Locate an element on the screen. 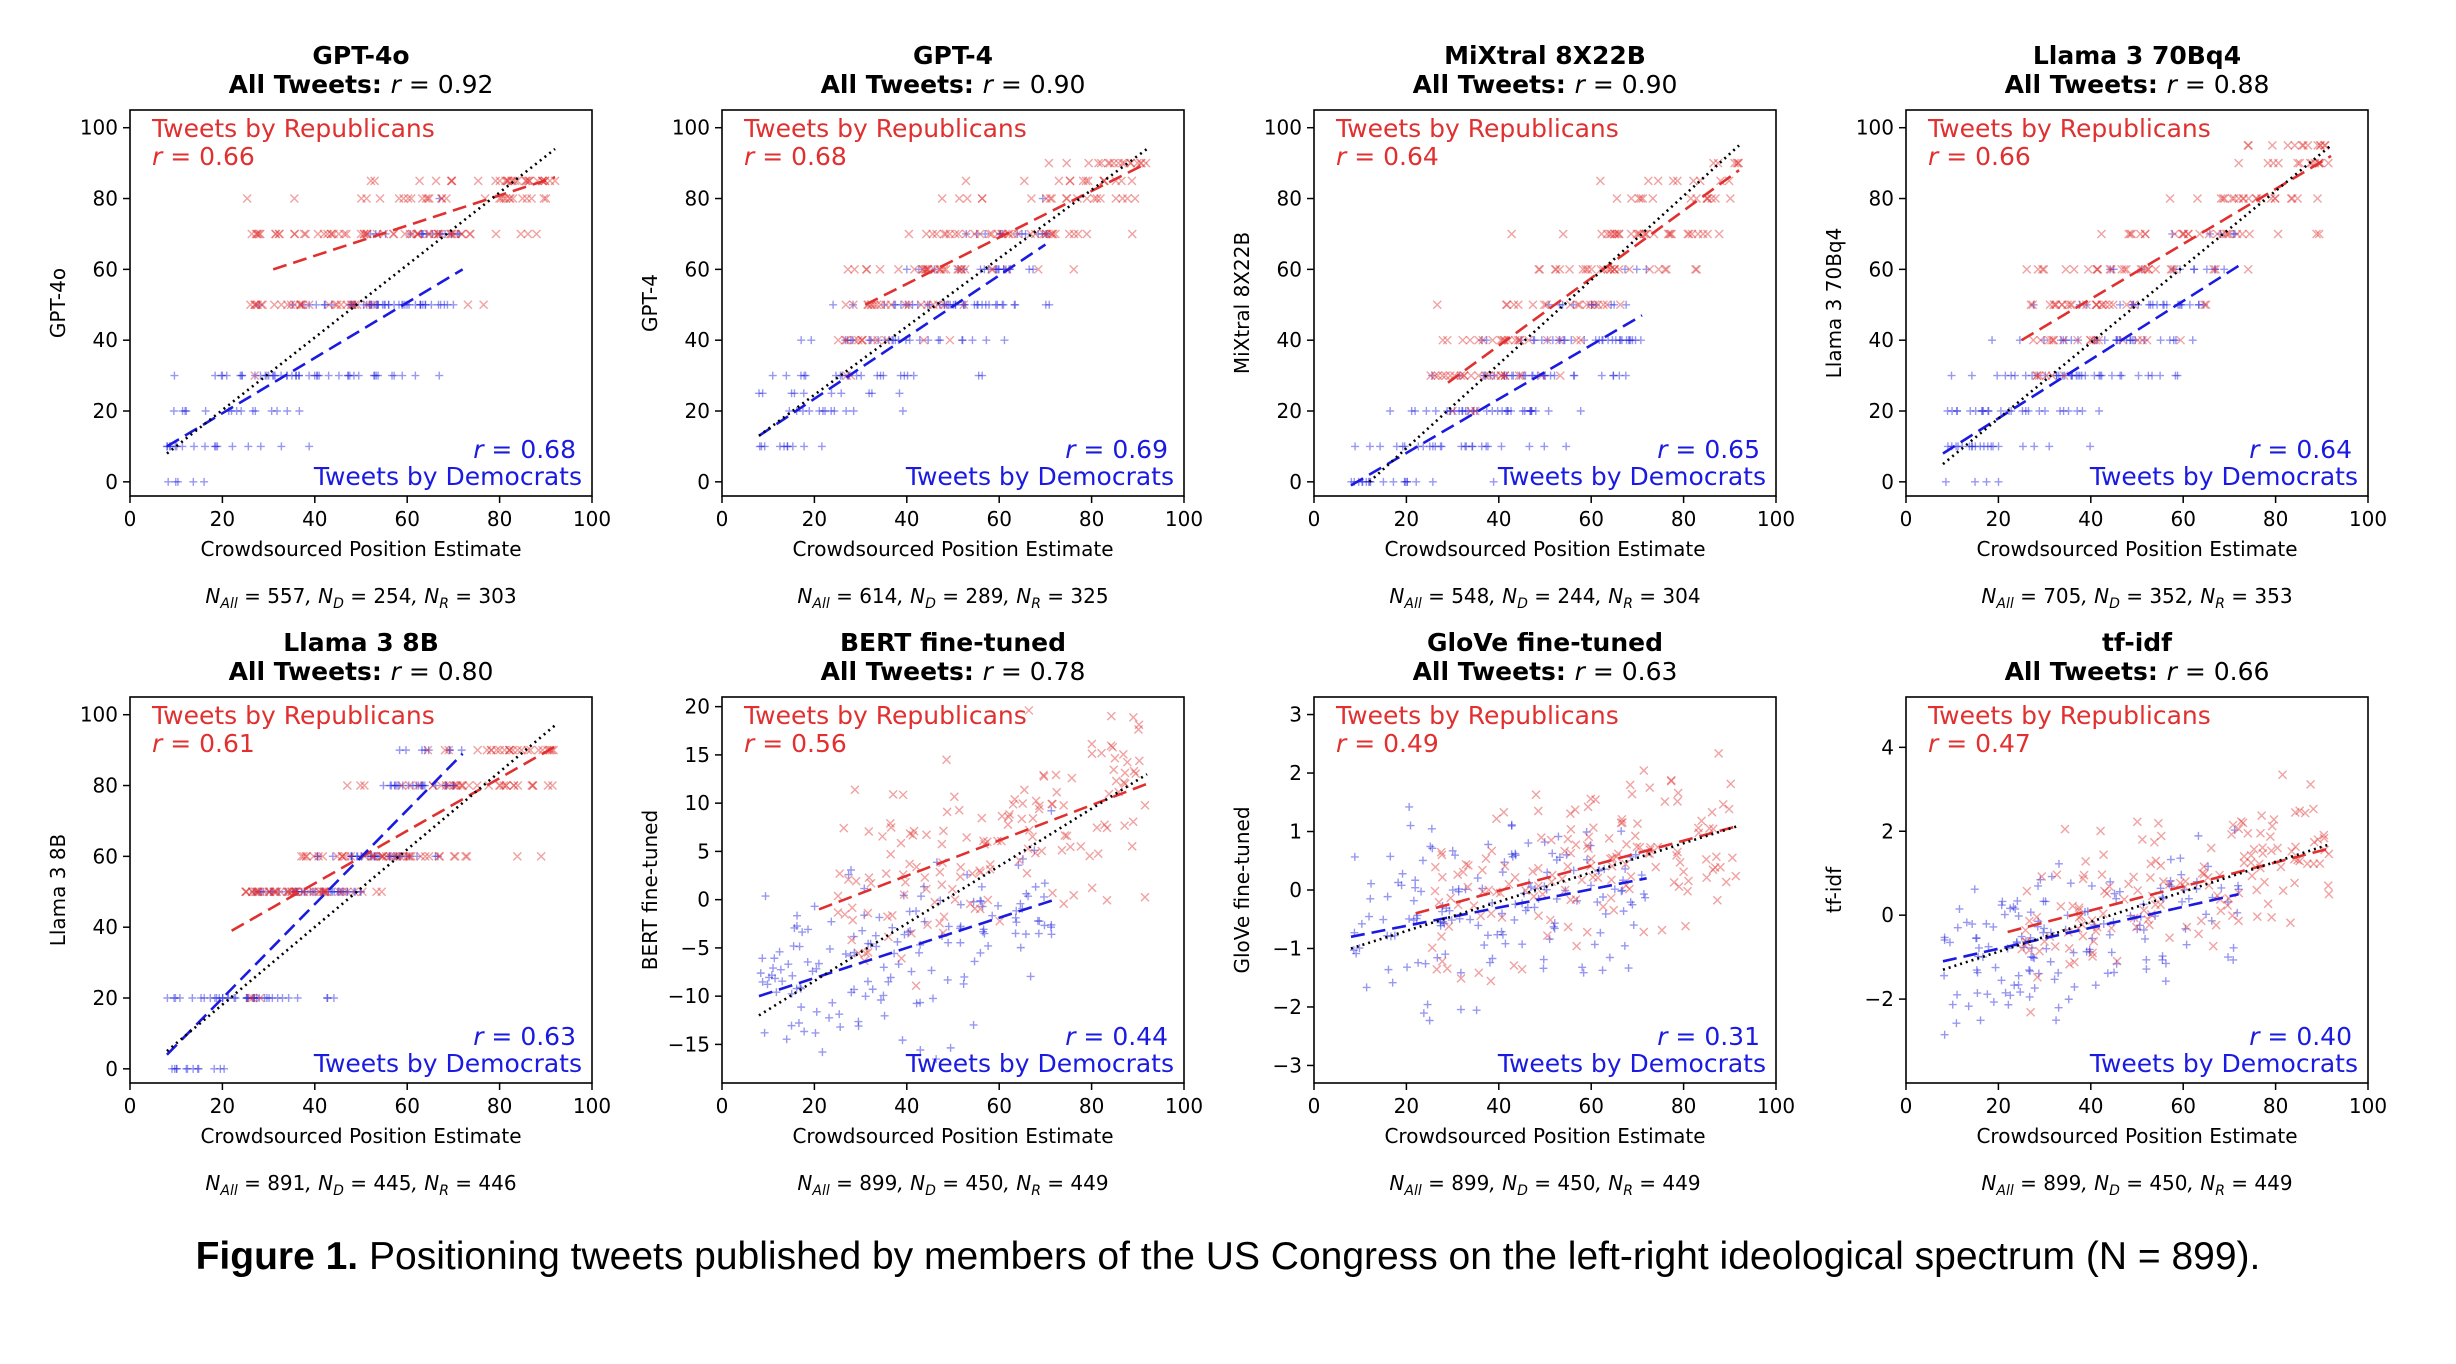 Image resolution: width=2456 pixels, height=1364 pixels. chart-subtitle: All Tweets: r = 0.78 is located at coordinates (953, 671).